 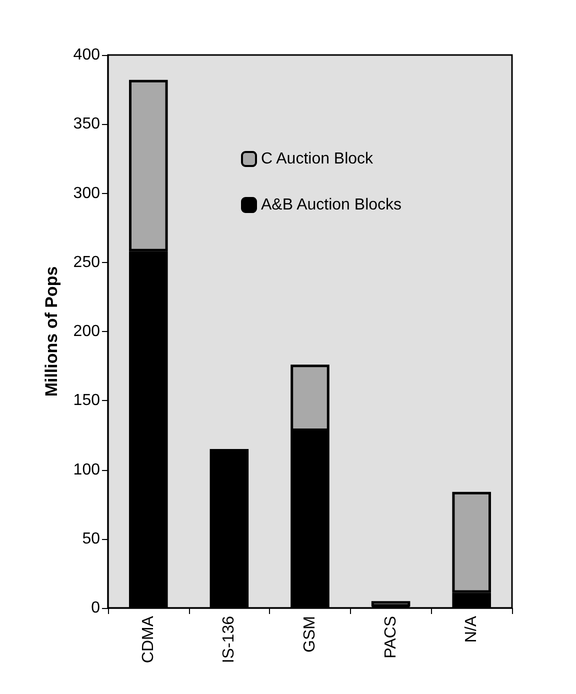 I want to click on y-axis-title: Millions of Pops, so click(x=51, y=331).